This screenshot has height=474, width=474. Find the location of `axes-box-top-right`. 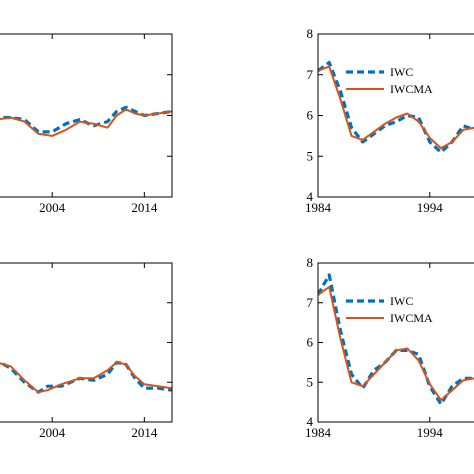

axes-box-top-right is located at coordinates (395, 115).